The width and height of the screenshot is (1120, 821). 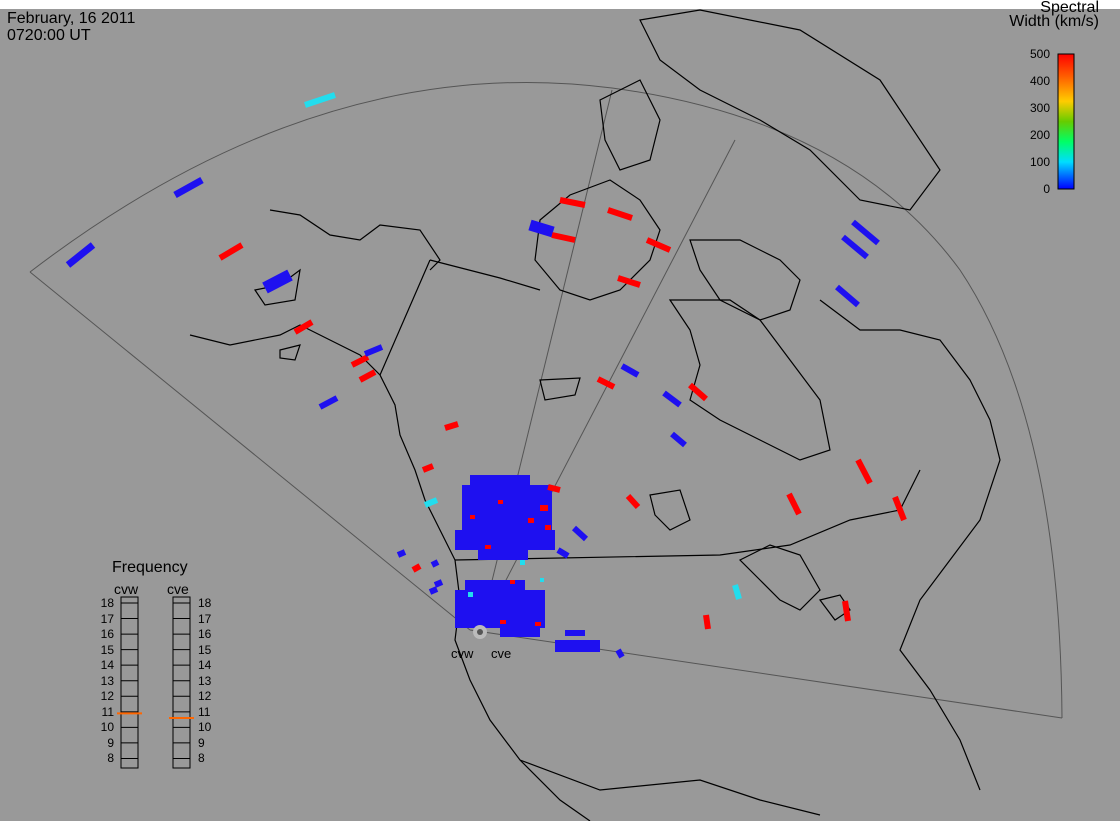 What do you see at coordinates (205, 618) in the screenshot?
I see `frequency-tick-label-right: 17` at bounding box center [205, 618].